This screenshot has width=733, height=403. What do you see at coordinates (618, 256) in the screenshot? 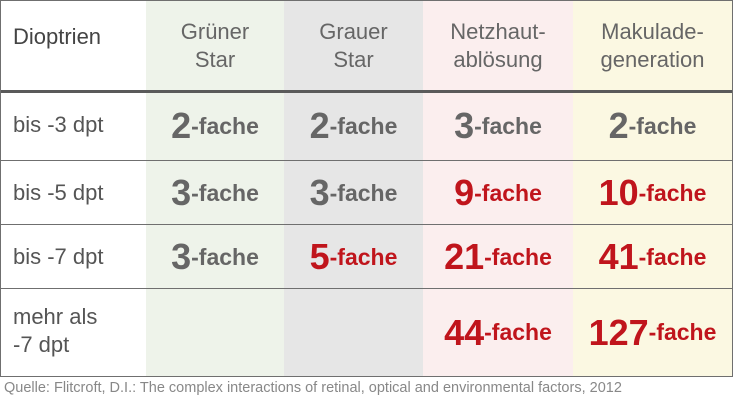
I see `cell-value: 41` at bounding box center [618, 256].